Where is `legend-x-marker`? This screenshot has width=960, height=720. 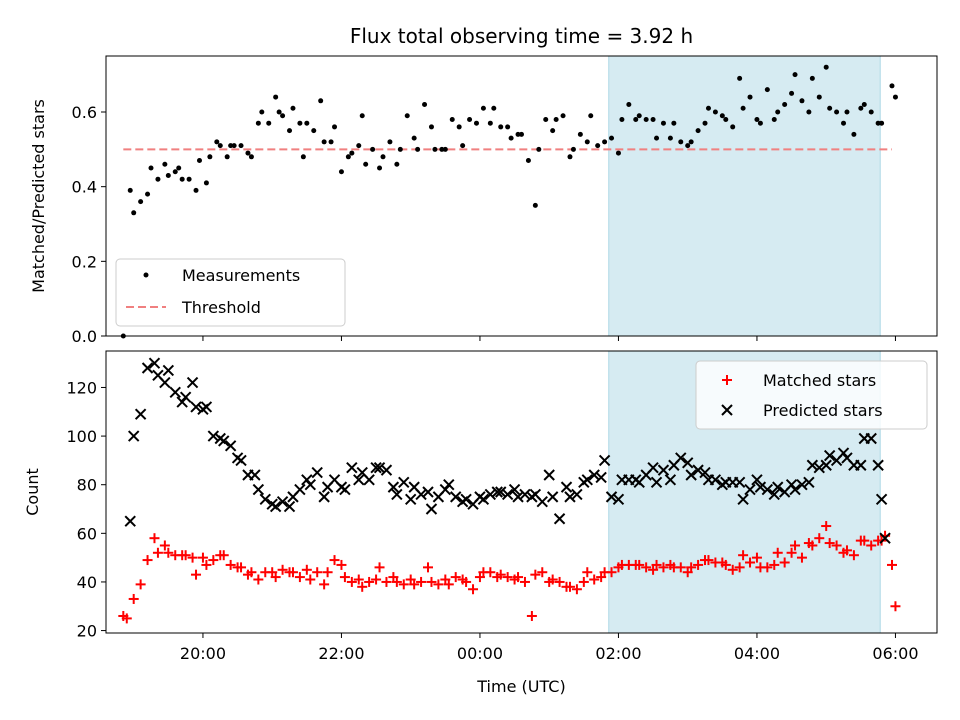
legend-x-marker is located at coordinates (727, 410).